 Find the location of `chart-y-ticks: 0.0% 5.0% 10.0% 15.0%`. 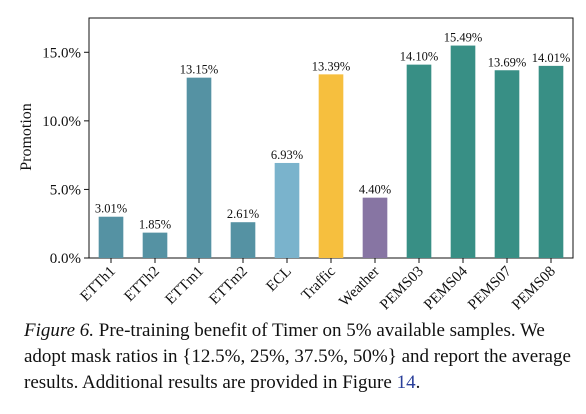

chart-y-ticks: 0.0% 5.0% 10.0% 15.0% is located at coordinates (65, 156).